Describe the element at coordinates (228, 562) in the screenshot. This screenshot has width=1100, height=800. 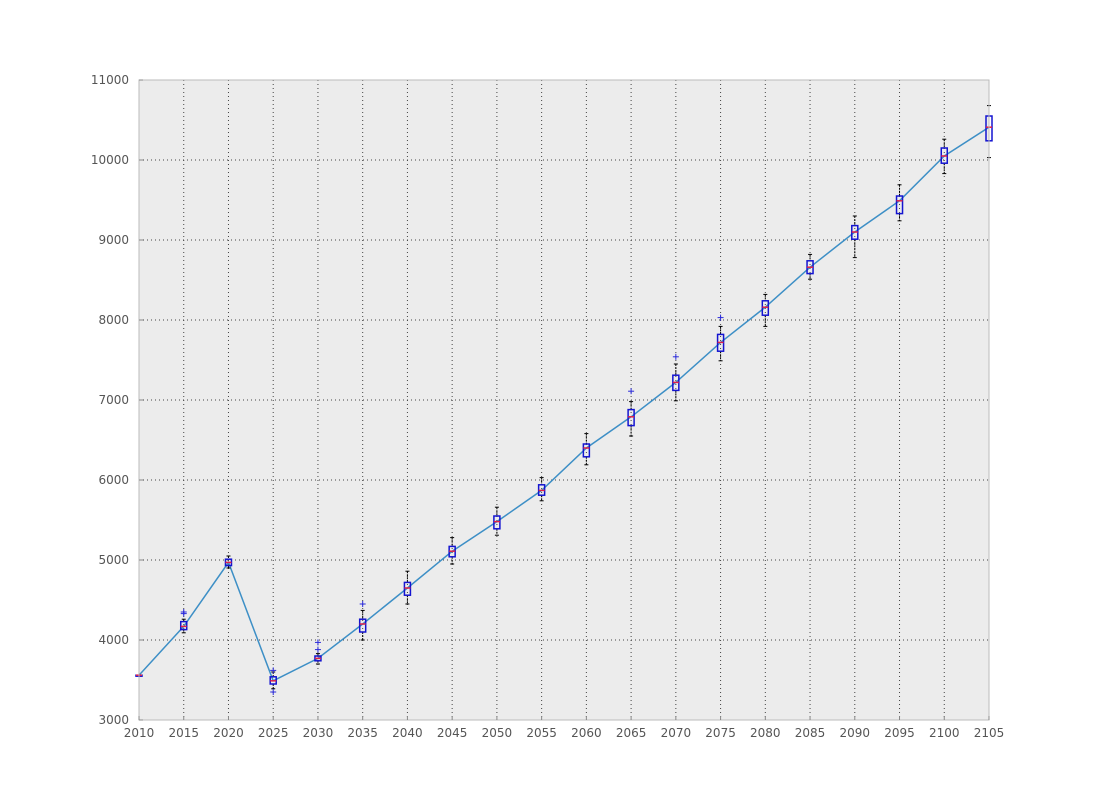
I see `box-2020` at that location.